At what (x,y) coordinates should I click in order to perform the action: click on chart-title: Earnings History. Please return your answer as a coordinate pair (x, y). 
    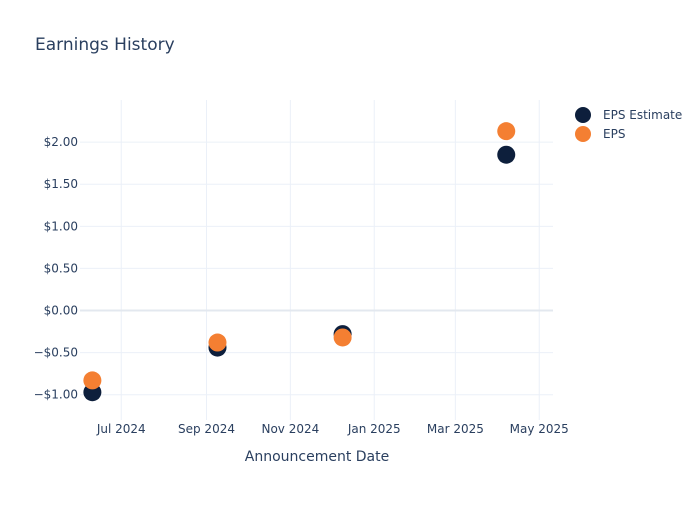
    Looking at the image, I should click on (105, 45).